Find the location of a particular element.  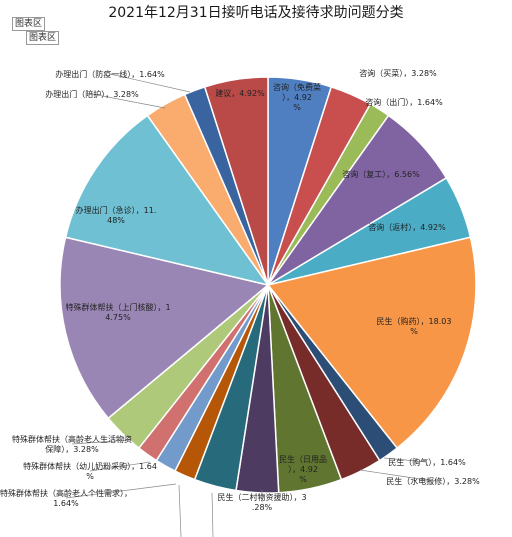

slice-label: 民生（日用品），4.92% is located at coordinates (303, 469).